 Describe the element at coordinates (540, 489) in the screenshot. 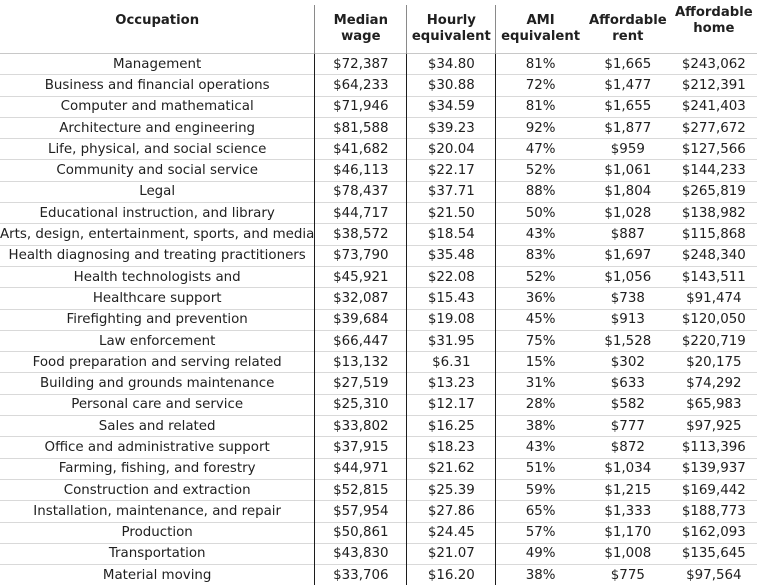

I see `ami-equivalent-cell: 59%` at that location.